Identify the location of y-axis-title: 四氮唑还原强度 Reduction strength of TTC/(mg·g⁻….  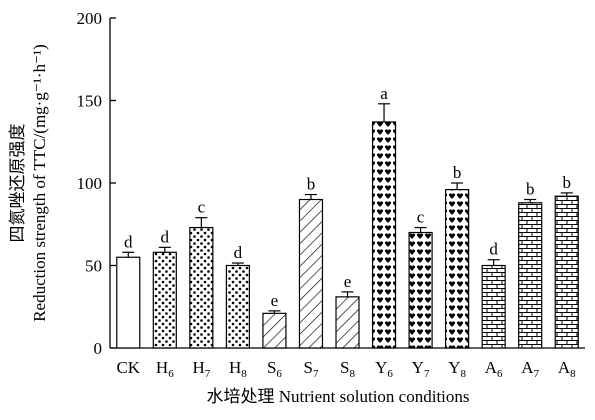
(28, 183).